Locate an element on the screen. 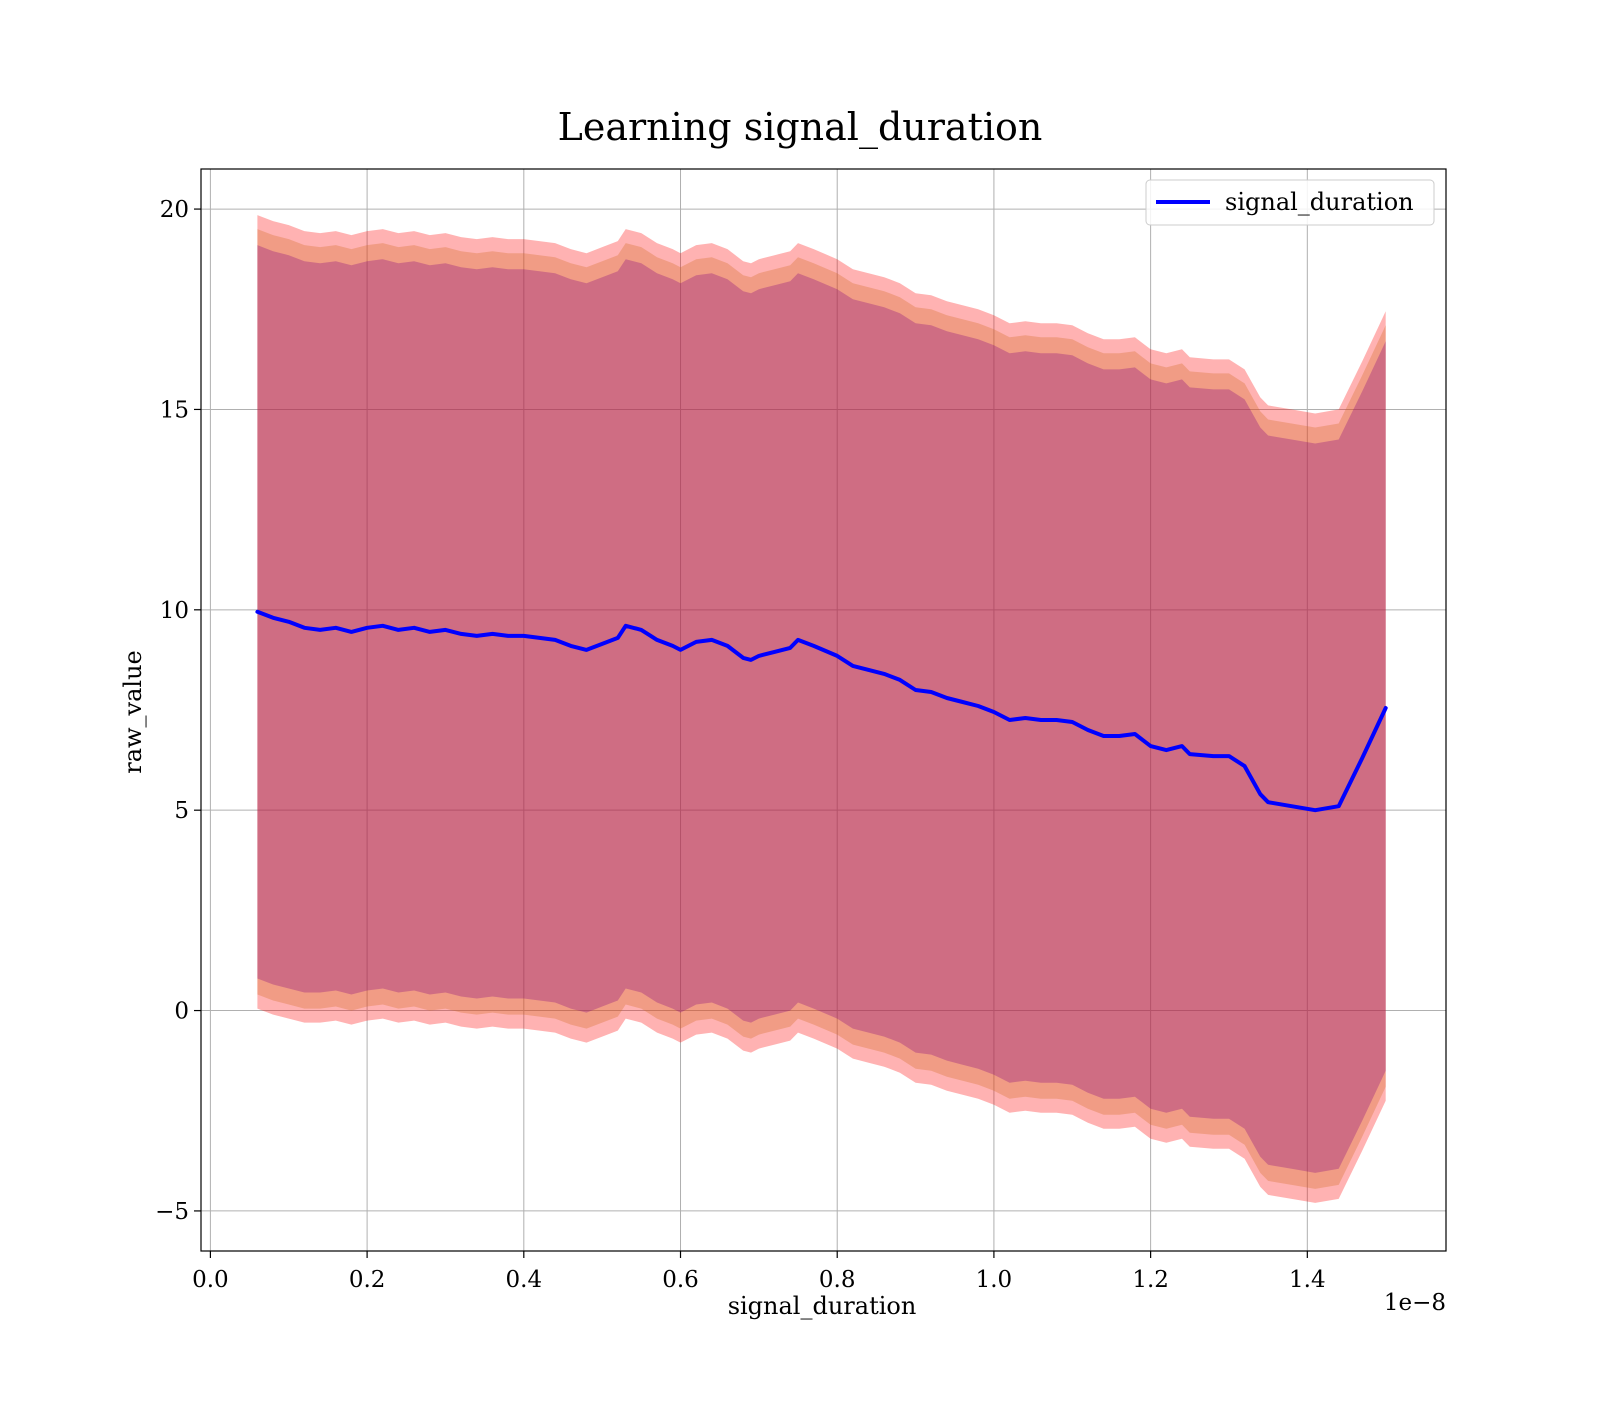  legend: signal_duration is located at coordinates (1290, 202).